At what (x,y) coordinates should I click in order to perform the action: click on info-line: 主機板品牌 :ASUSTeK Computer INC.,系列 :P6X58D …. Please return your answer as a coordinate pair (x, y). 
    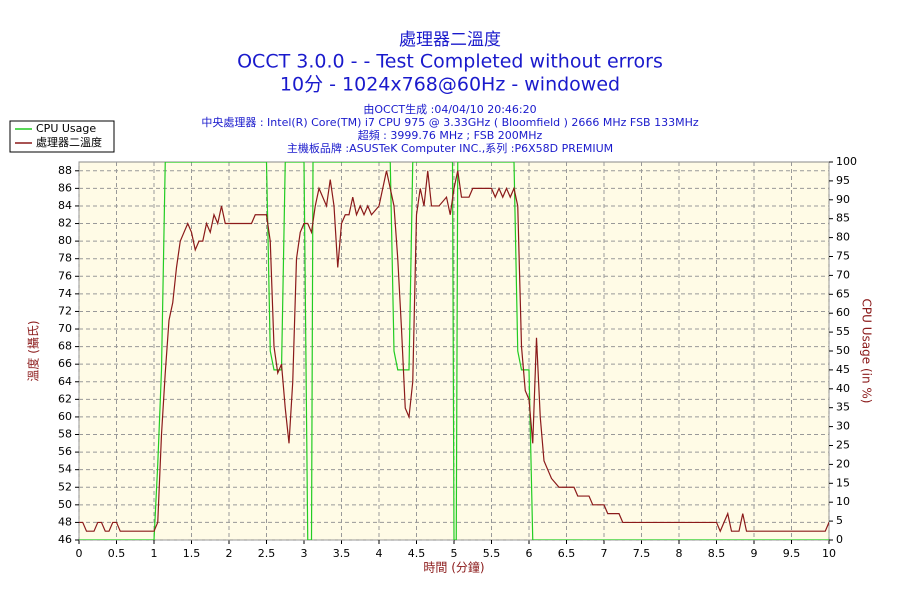
    Looking at the image, I should click on (450, 148).